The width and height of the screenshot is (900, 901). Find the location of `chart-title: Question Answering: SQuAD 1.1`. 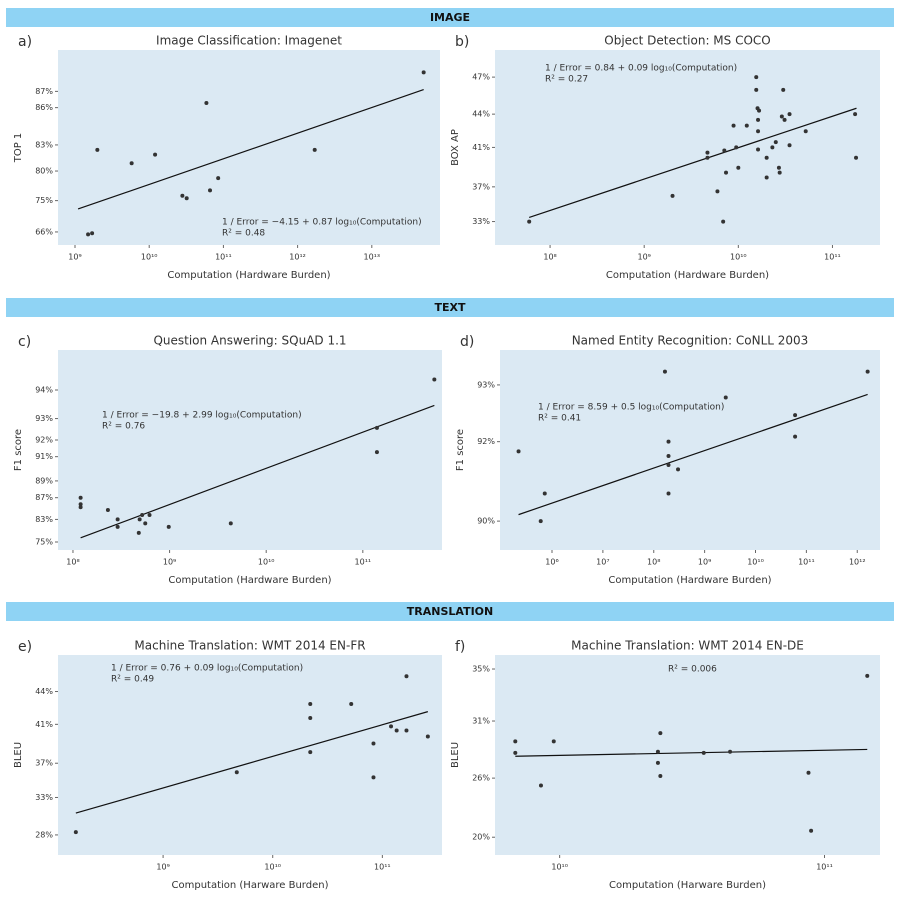

chart-title: Question Answering: SQuAD 1.1 is located at coordinates (249, 341).